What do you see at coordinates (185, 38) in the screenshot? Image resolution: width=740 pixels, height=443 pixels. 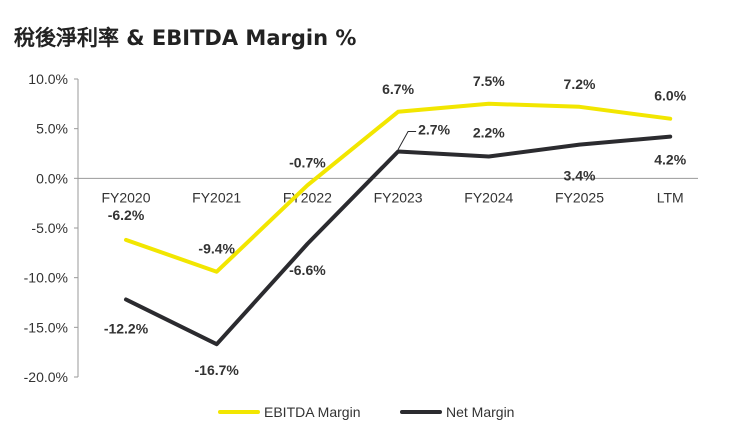 I see `chart-title: 稅後淨利率 & EBITDA Margin %` at bounding box center [185, 38].